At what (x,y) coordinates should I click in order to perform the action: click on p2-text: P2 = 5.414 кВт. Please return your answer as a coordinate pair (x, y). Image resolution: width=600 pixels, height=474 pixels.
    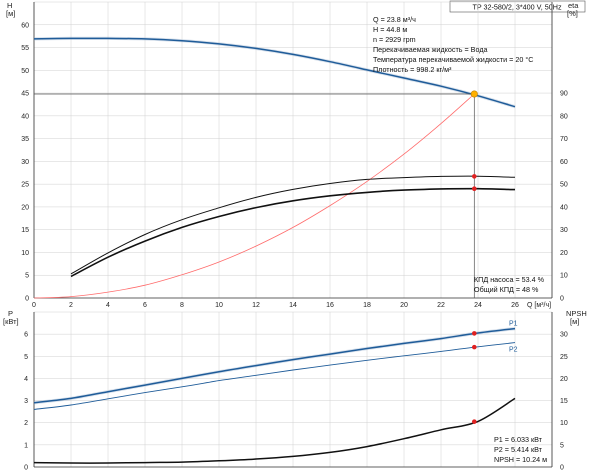
    Looking at the image, I should click on (518, 449).